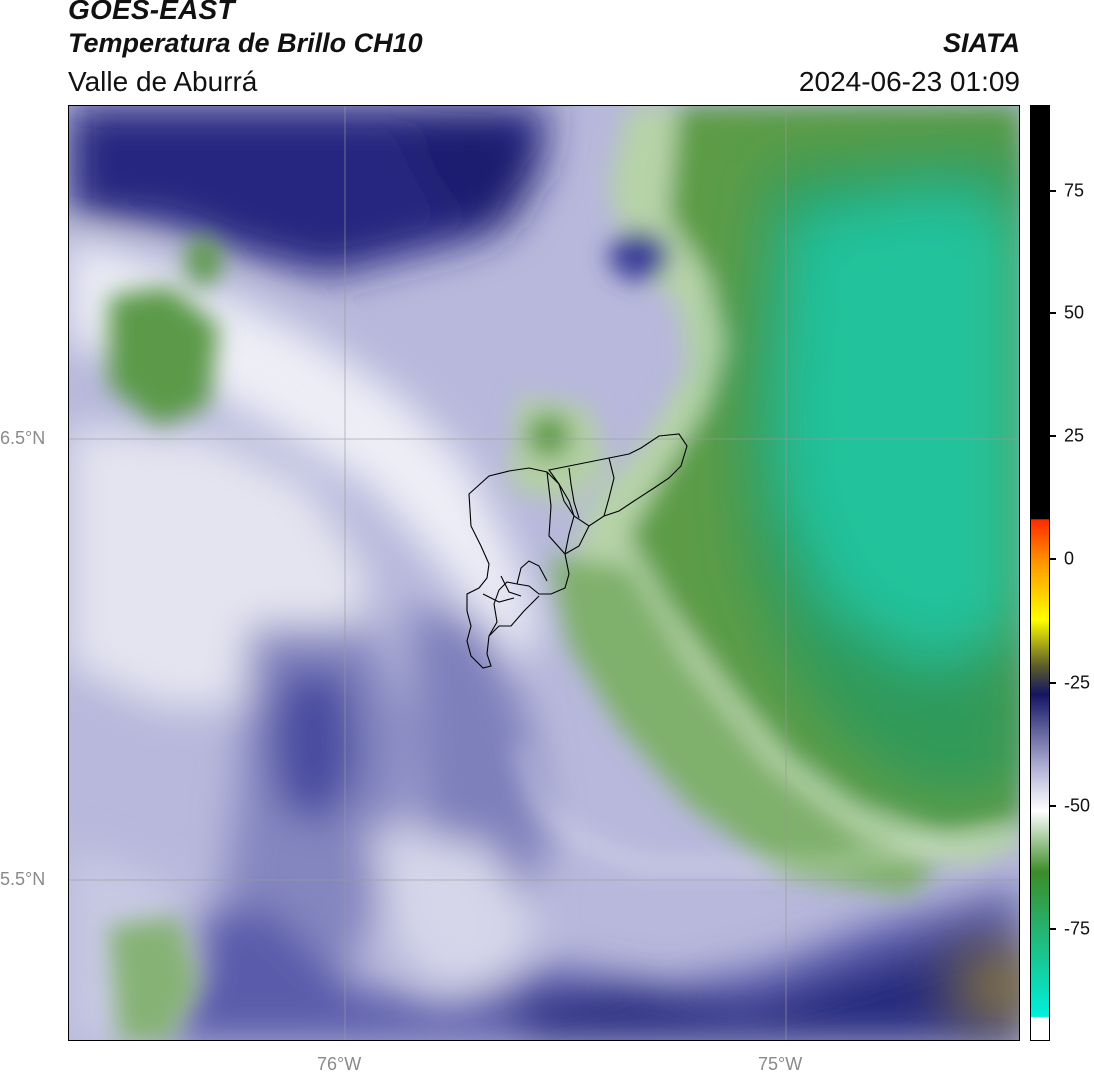  Describe the element at coordinates (339, 1064) in the screenshot. I see `lon-label-76w: 76°W` at that location.